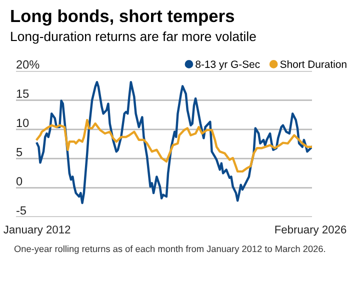  Describe the element at coordinates (22, 94) in the screenshot. I see `y-tick-label: 15` at that location.